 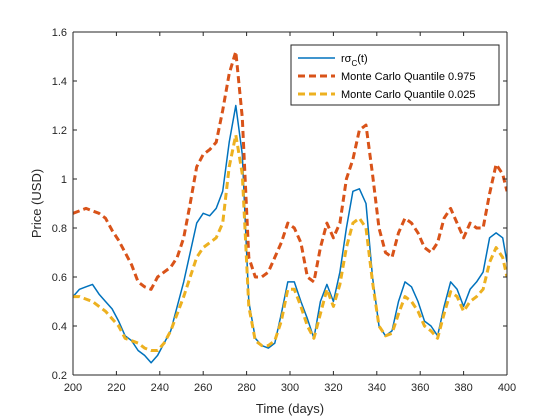 I want to click on legend-label-series-1-tail: (t), so click(x=362, y=59).